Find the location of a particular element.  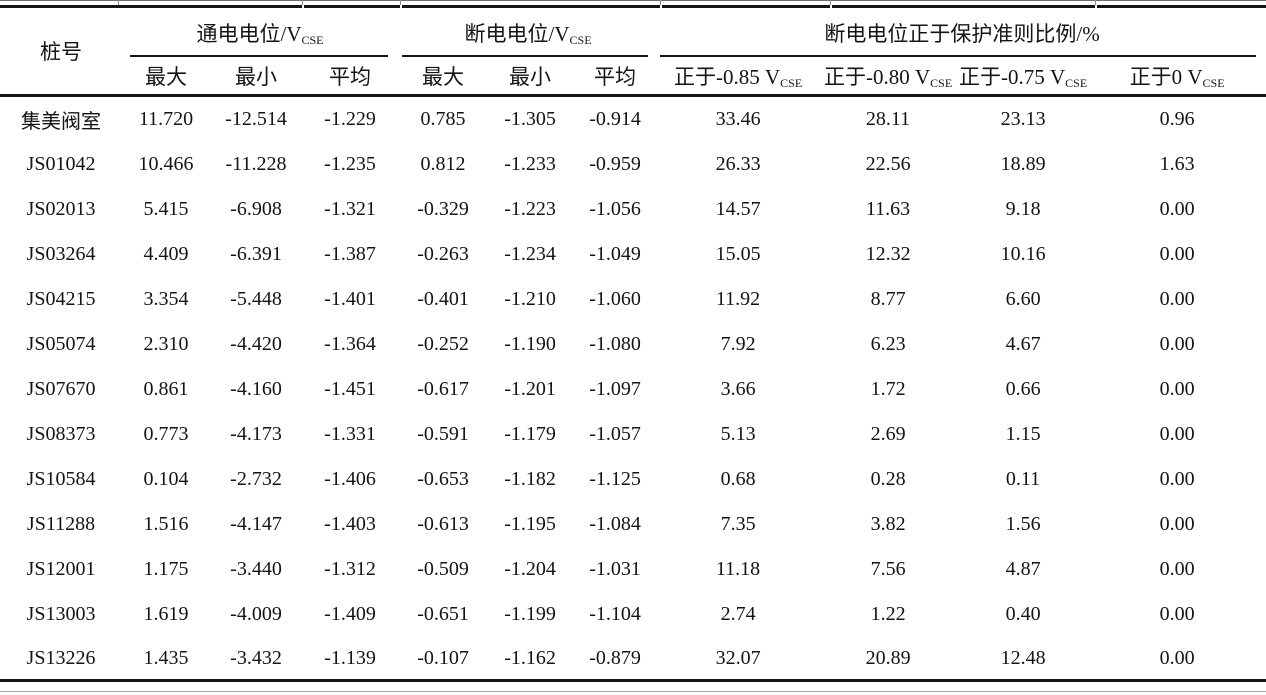

cell-off-min: -1.210 is located at coordinates (530, 299).